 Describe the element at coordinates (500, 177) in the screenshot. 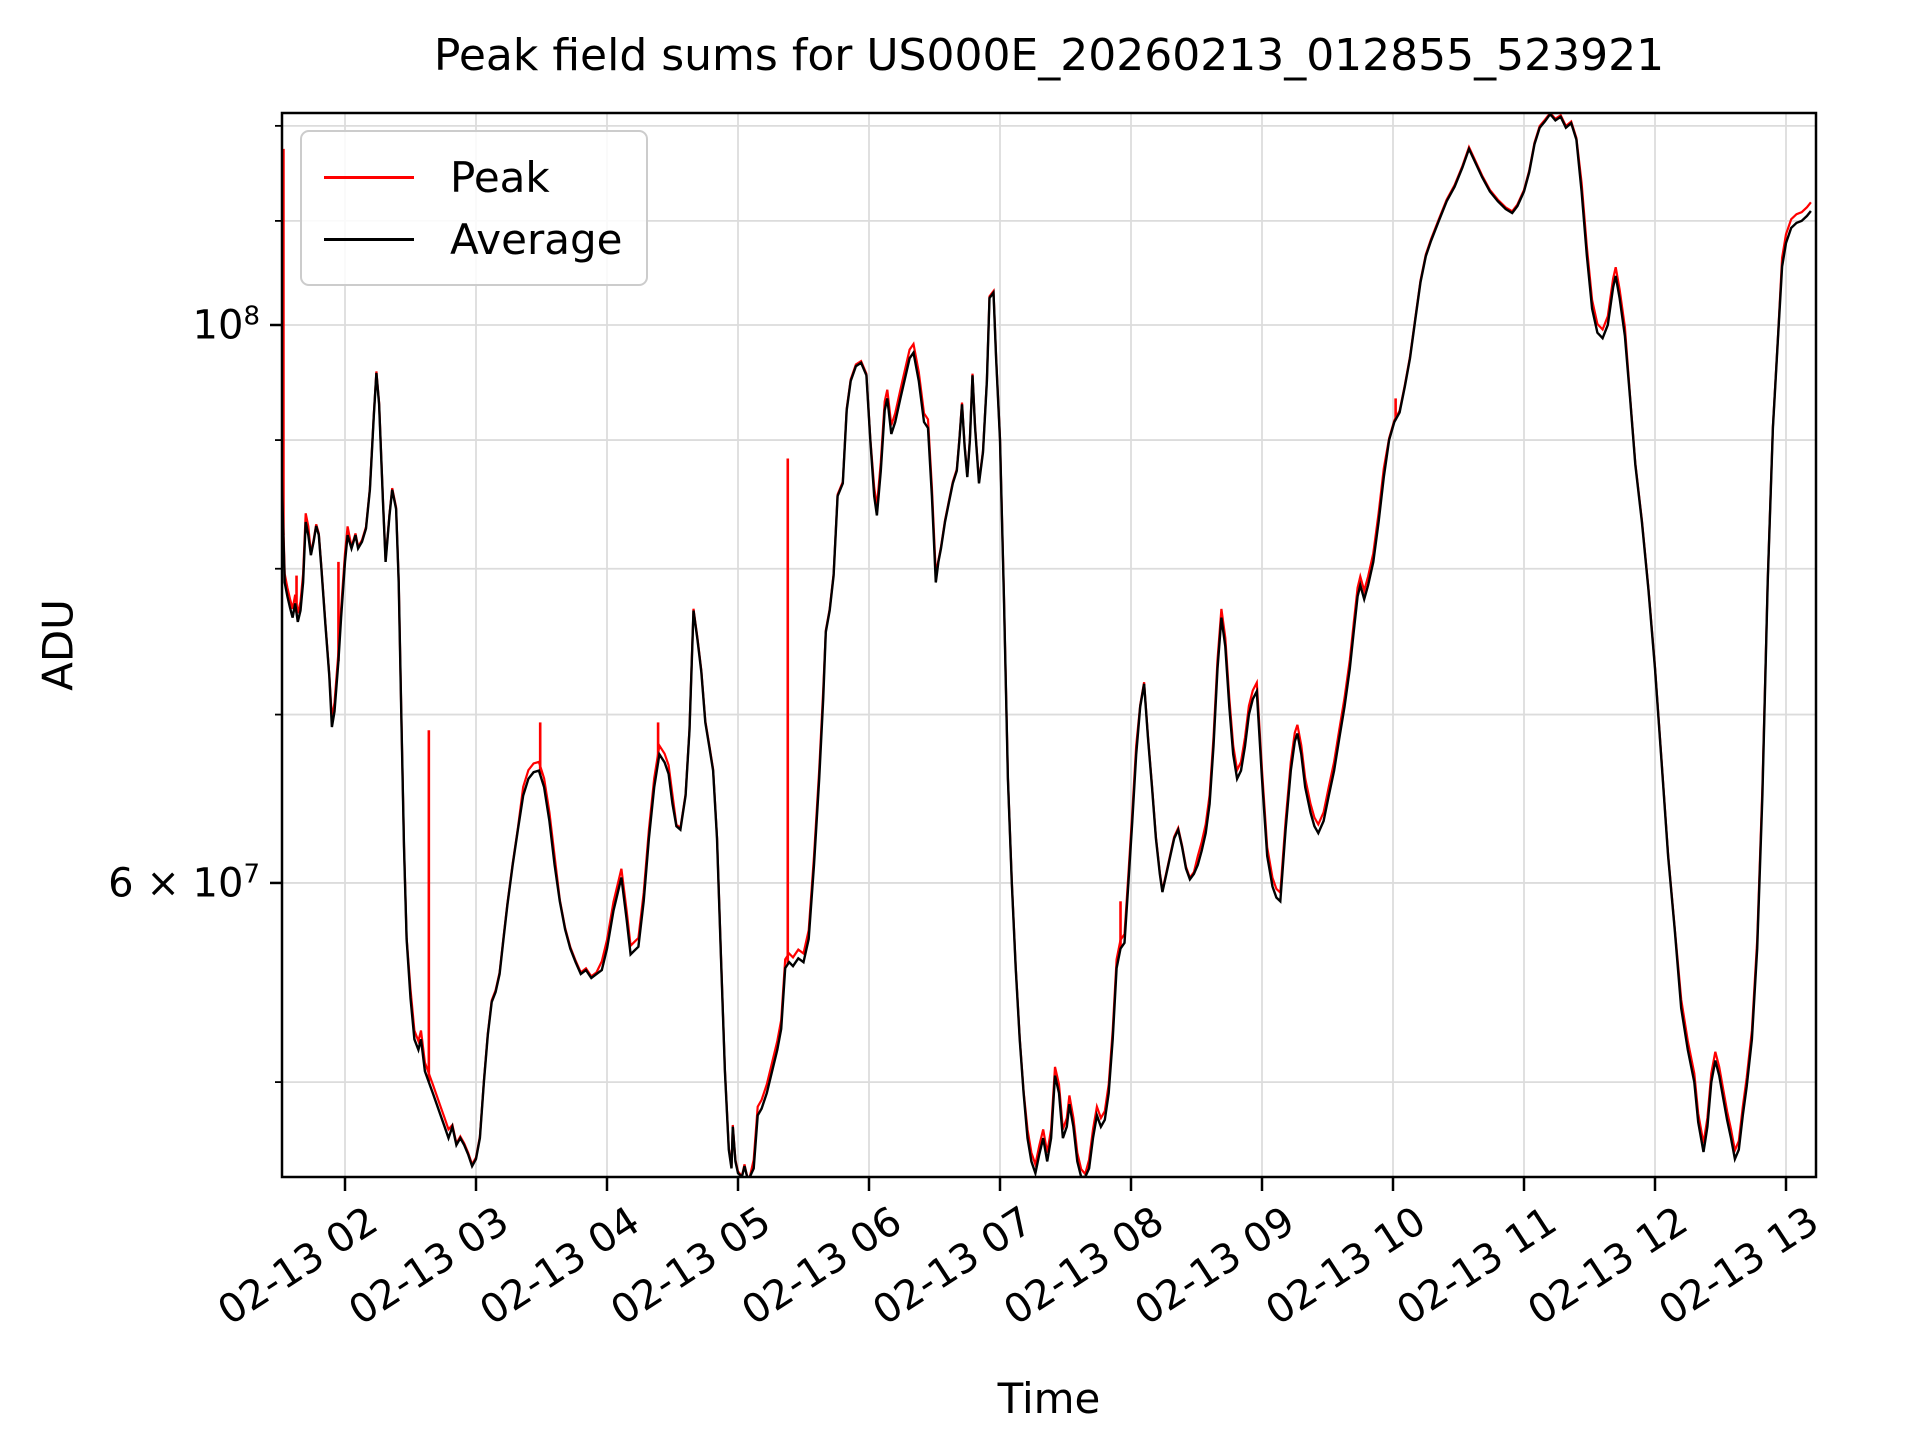

I see `legend-label-peak: Peak` at that location.